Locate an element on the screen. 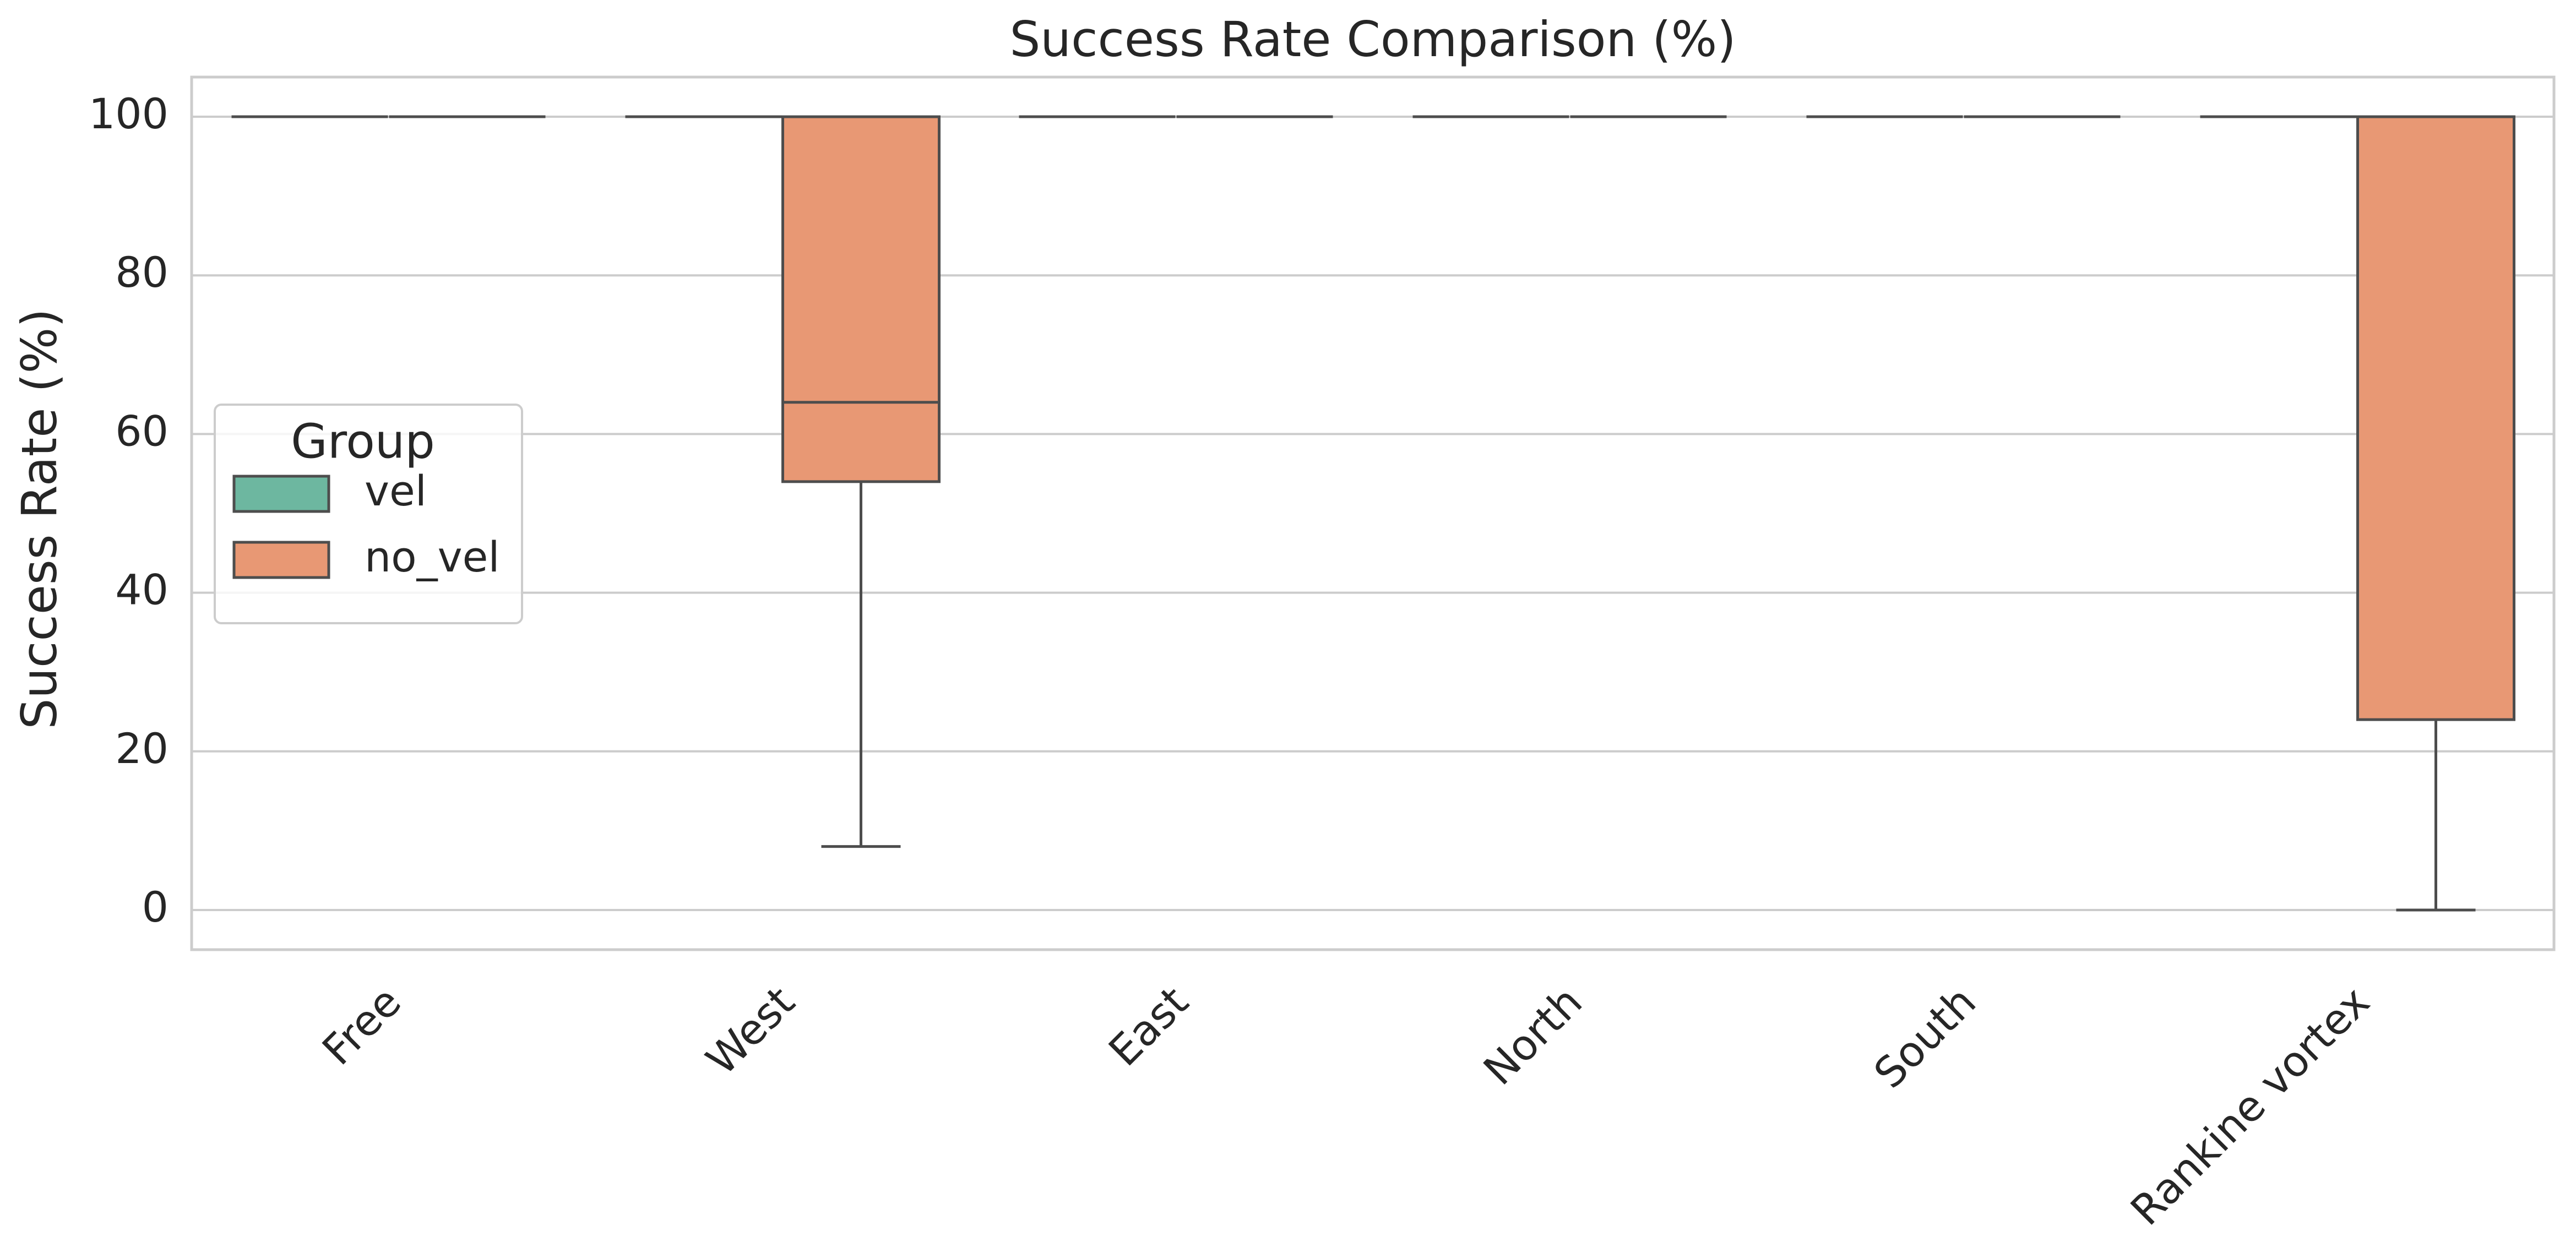 The height and width of the screenshot is (1253, 2576). y-tick-label: 20 is located at coordinates (142, 748).